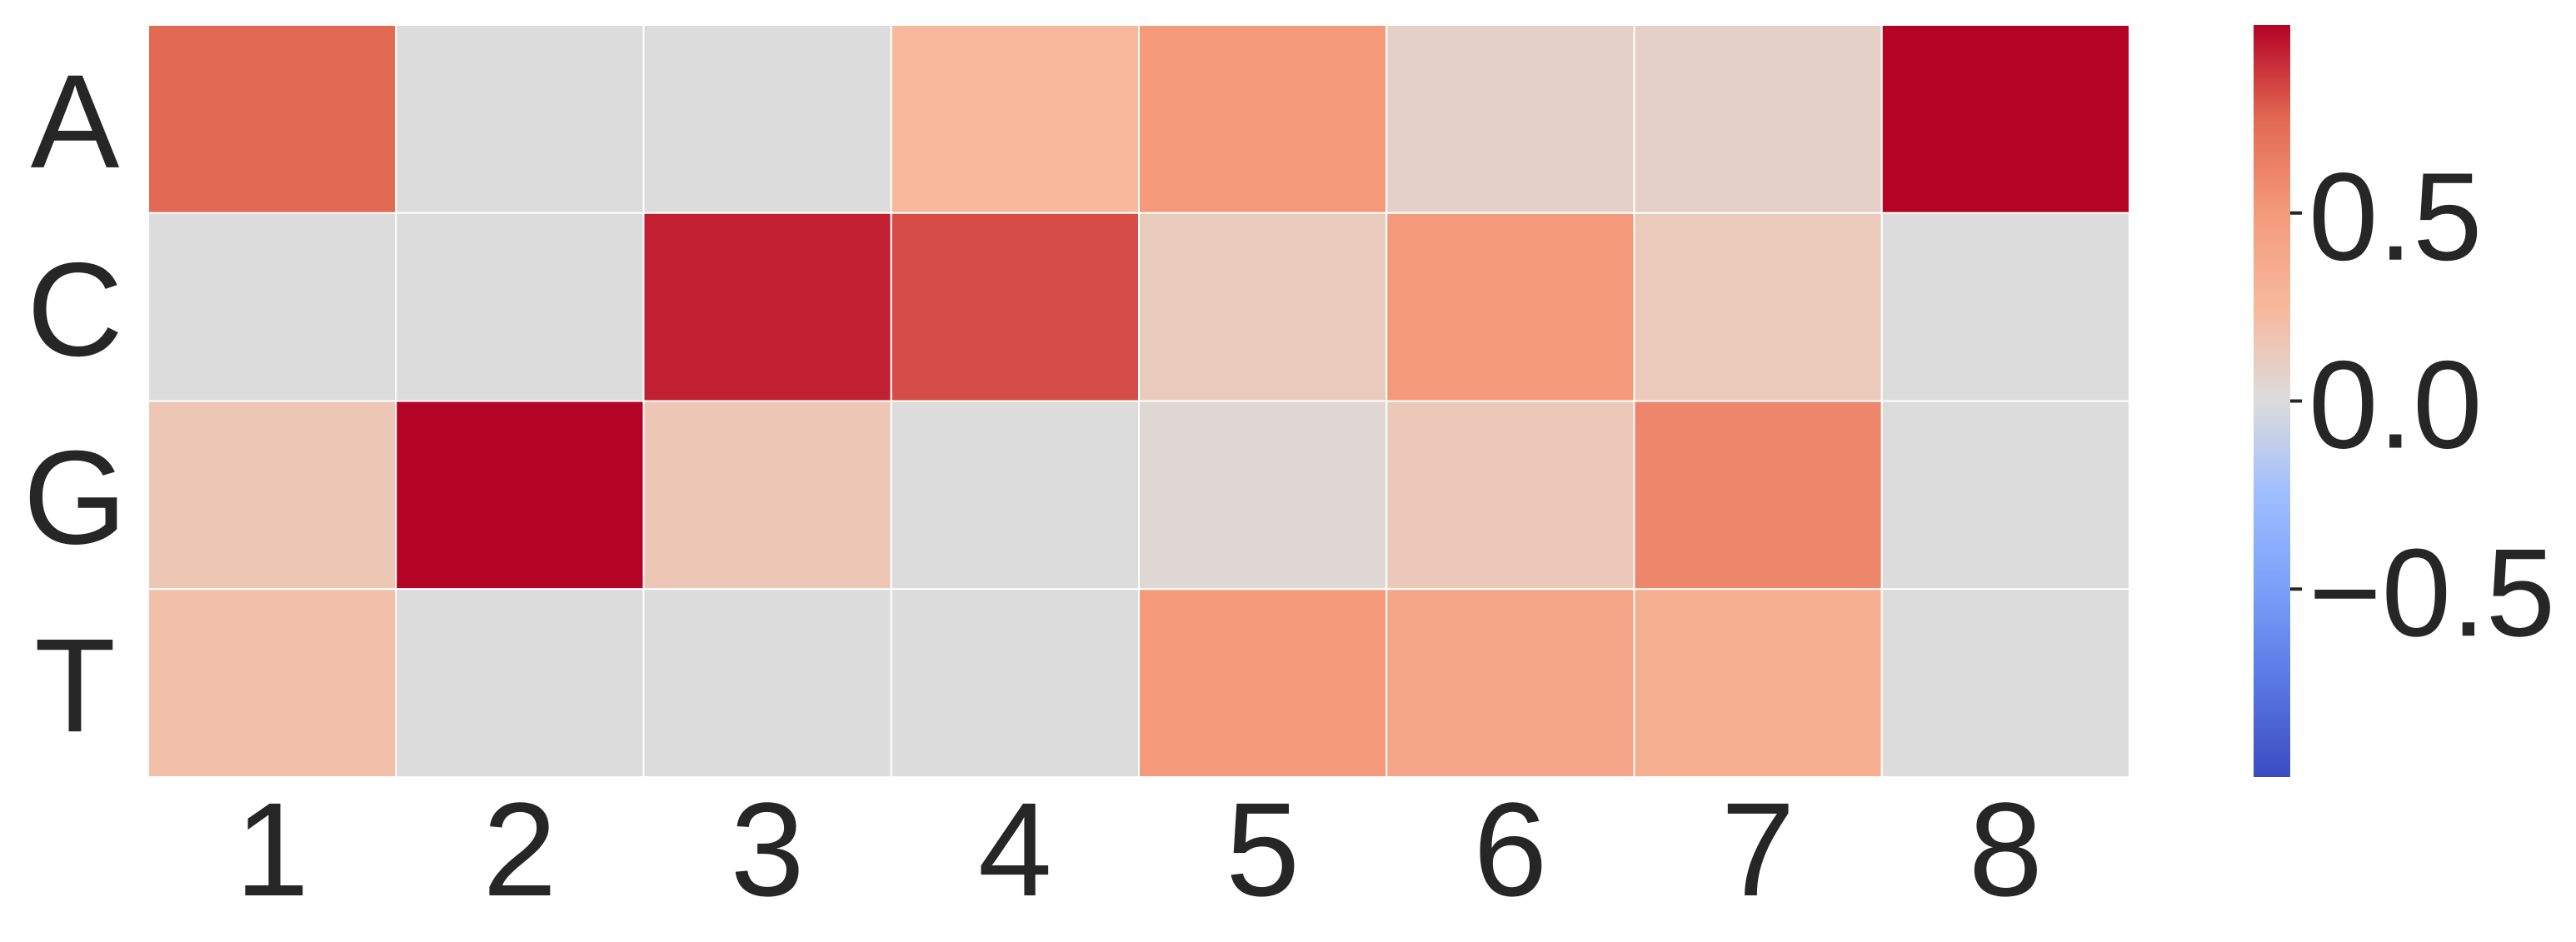 The height and width of the screenshot is (942, 2576). What do you see at coordinates (2432, 592) in the screenshot?
I see `colorbar-tick-label: −0.5` at bounding box center [2432, 592].